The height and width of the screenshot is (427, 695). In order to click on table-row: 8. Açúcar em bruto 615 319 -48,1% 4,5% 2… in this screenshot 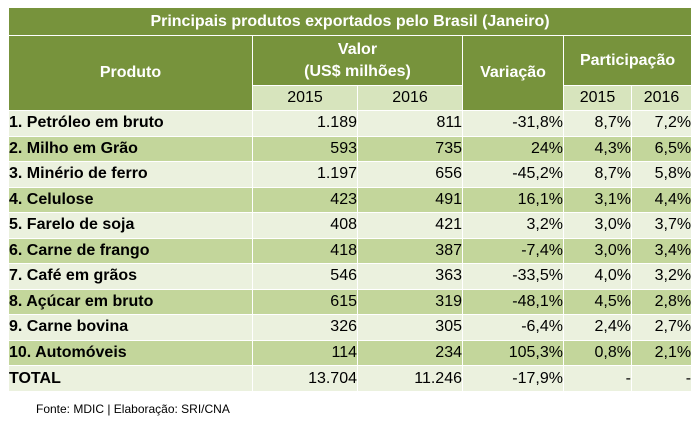, I will do `click(350, 301)`.